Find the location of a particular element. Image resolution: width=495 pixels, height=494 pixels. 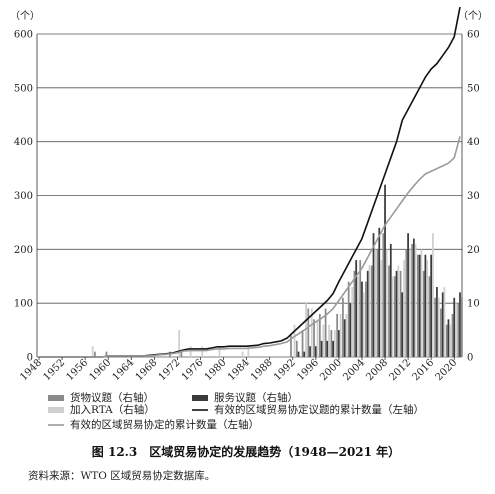

left-axis-unit: （个） is located at coordinates (25, 16).